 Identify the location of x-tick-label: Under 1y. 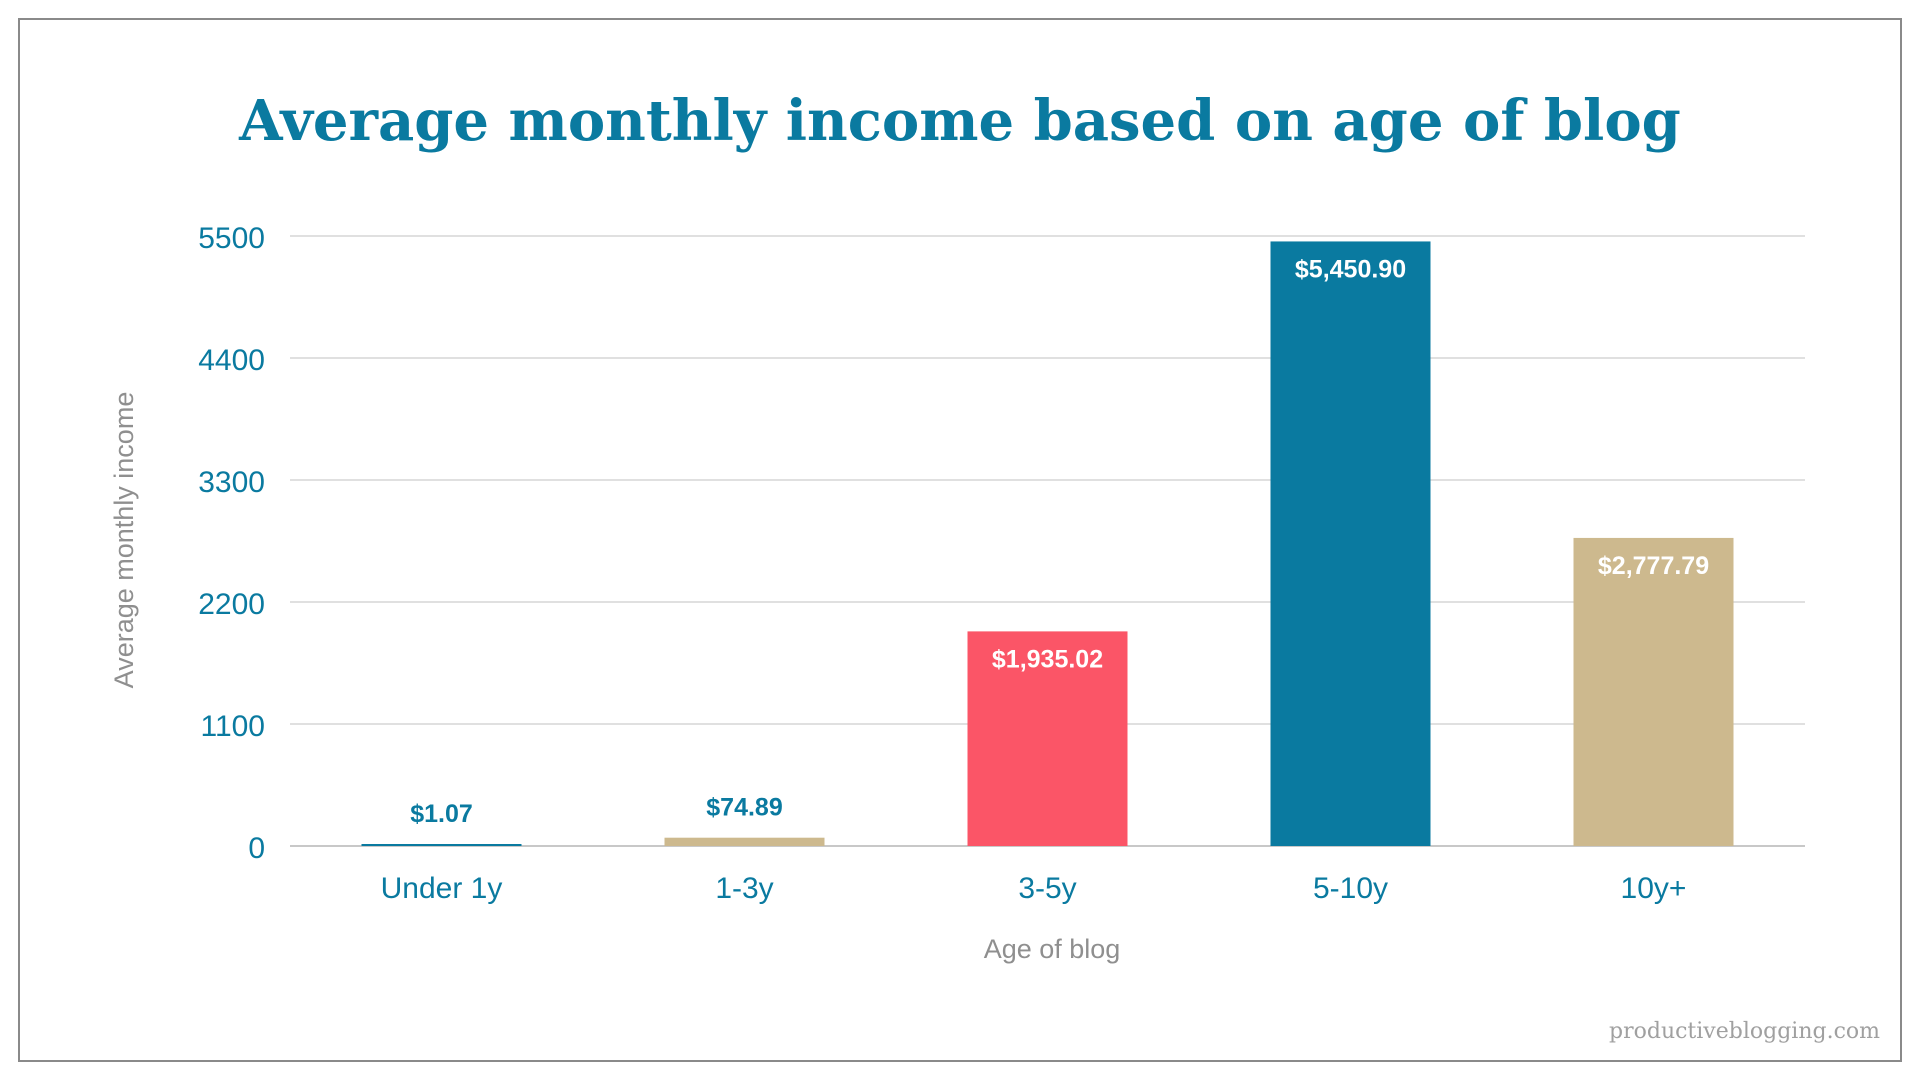
(442, 888).